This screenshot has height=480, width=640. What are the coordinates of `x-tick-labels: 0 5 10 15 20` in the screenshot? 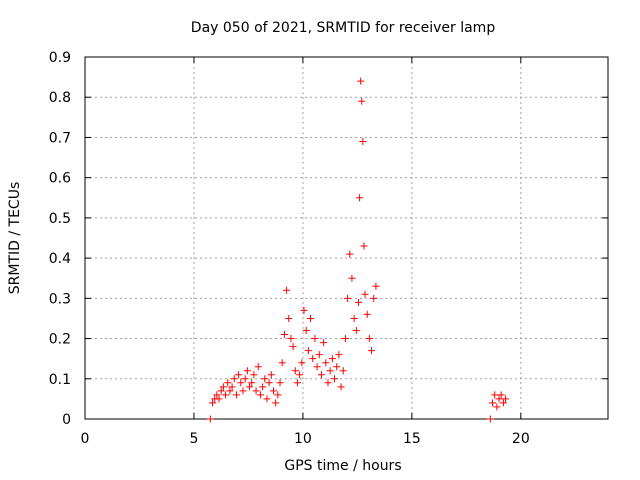 It's located at (305, 439).